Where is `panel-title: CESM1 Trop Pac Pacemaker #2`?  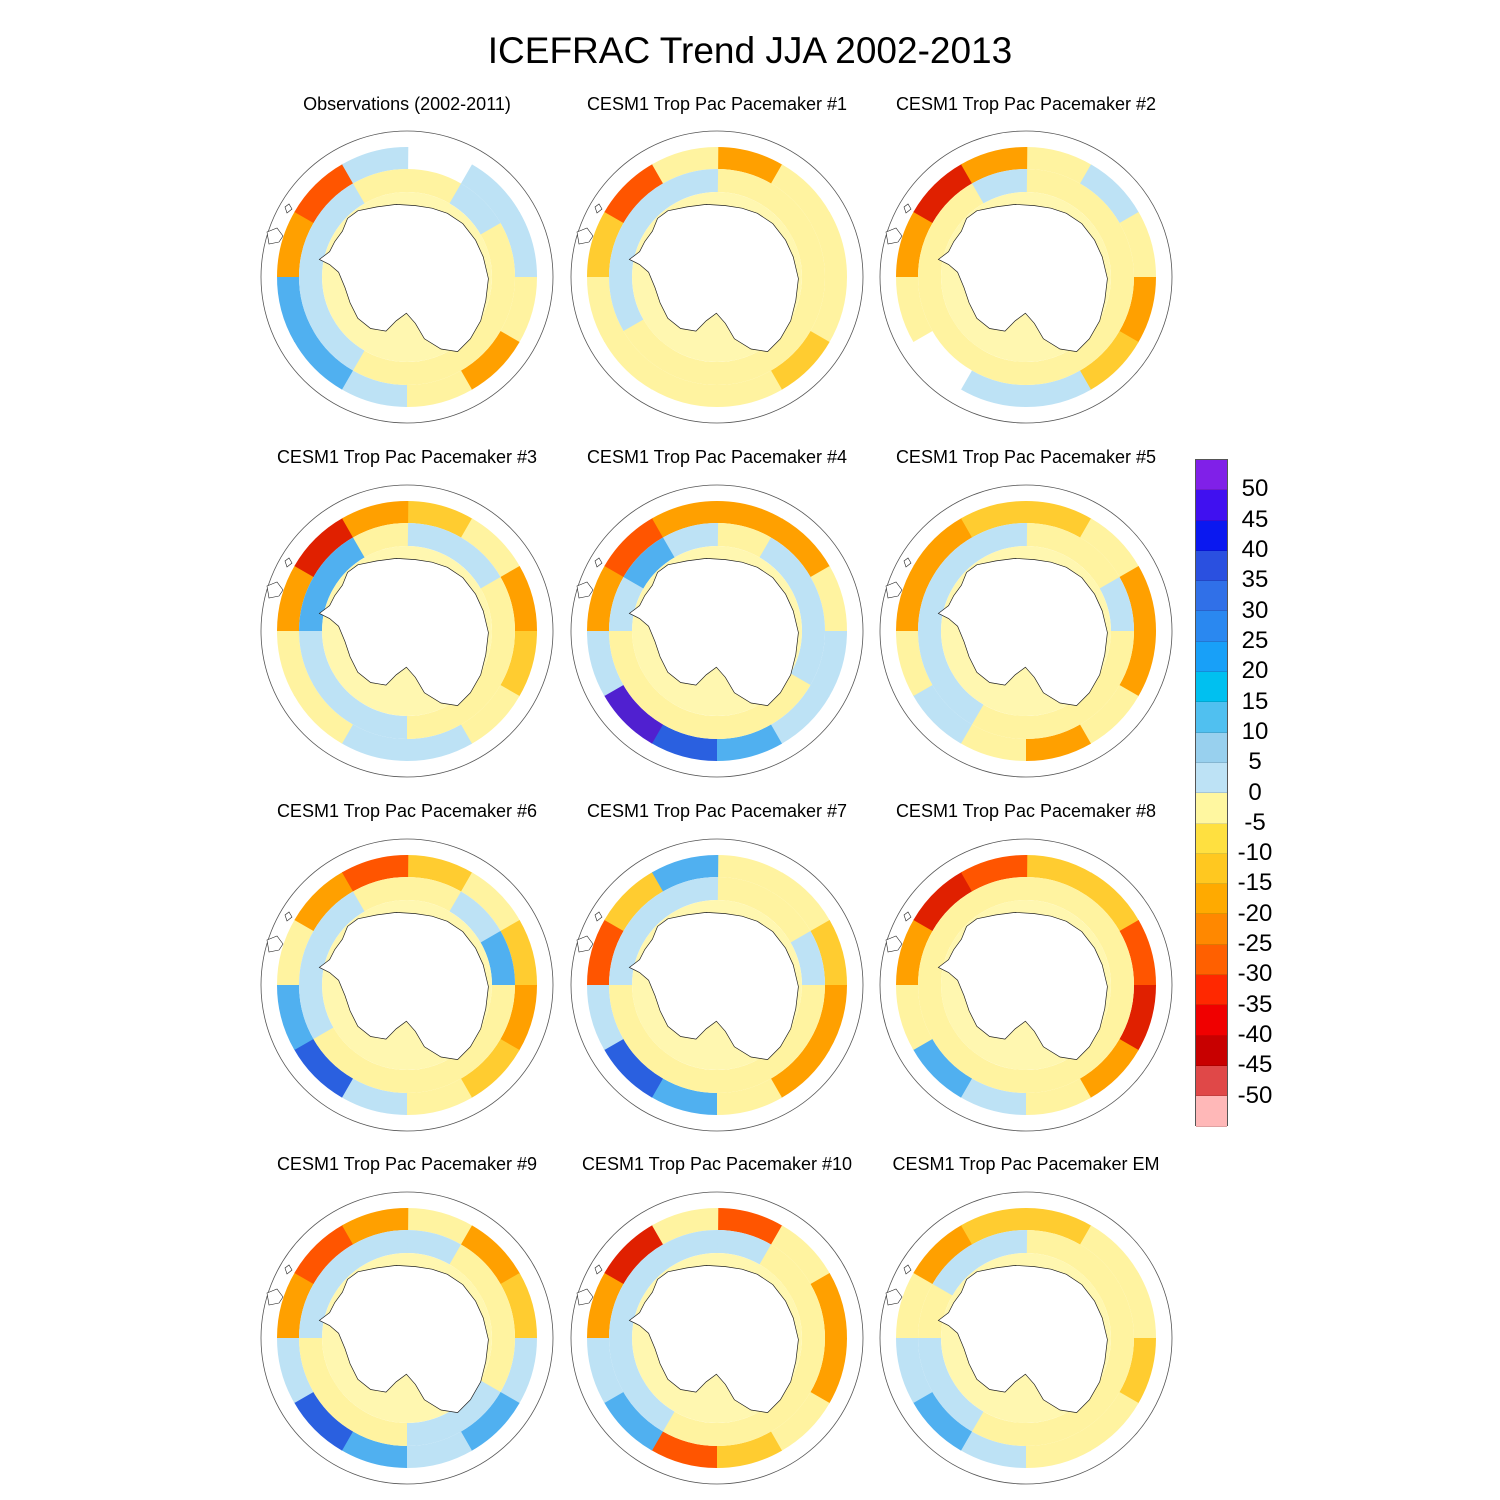 panel-title: CESM1 Trop Pac Pacemaker #2 is located at coordinates (1026, 104).